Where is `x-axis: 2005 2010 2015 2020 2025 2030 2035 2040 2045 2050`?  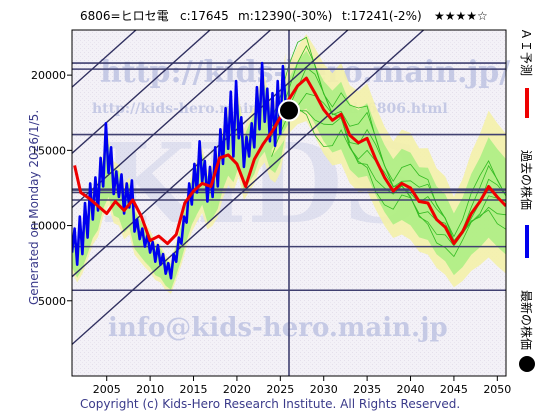 x-axis: 2005 2010 2015 2020 2025 2030 2035 2040 2045 2050 is located at coordinates (302, 386).